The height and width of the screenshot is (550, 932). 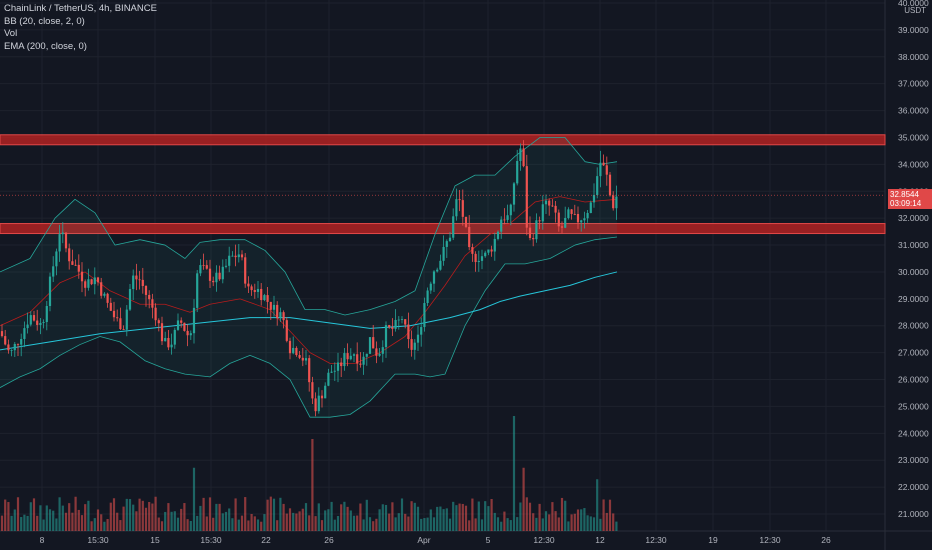 I want to click on time-tick-label: 26, so click(x=826, y=540).